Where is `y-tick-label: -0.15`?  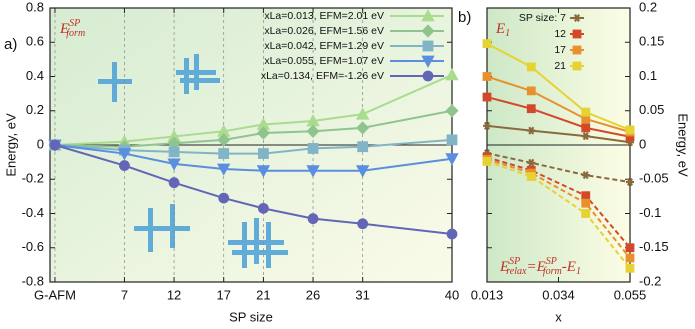 y-tick-label: -0.15 is located at coordinates (654, 246).